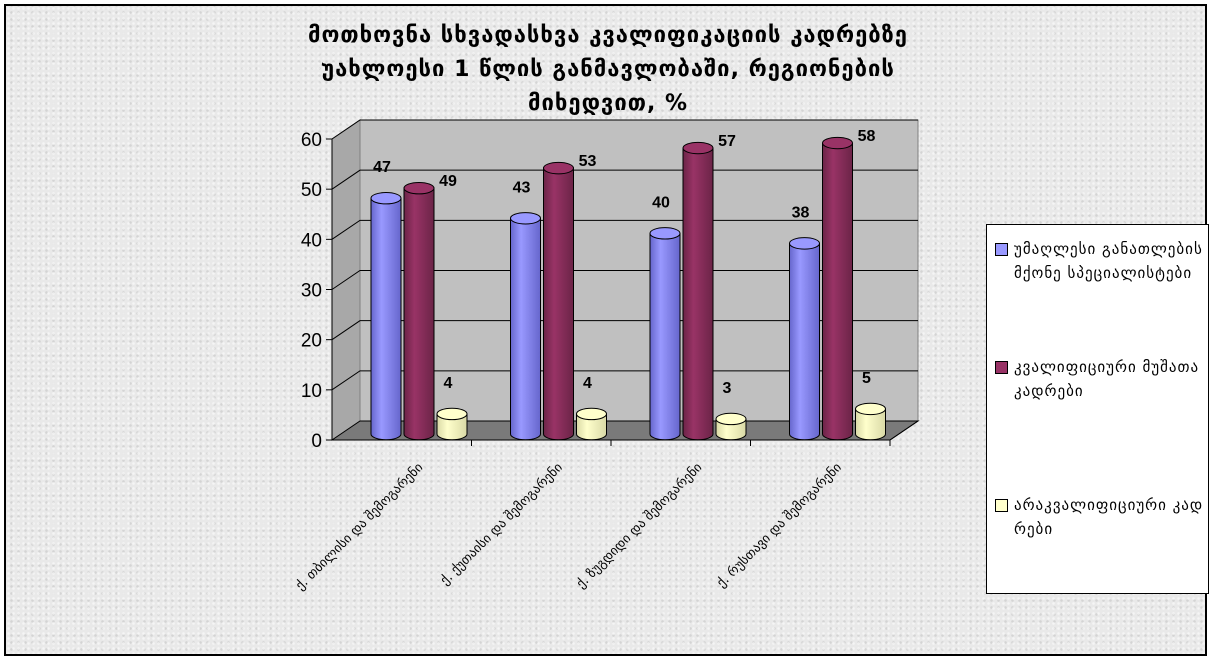  What do you see at coordinates (448, 181) in the screenshot?
I see `data-label: 49` at bounding box center [448, 181].